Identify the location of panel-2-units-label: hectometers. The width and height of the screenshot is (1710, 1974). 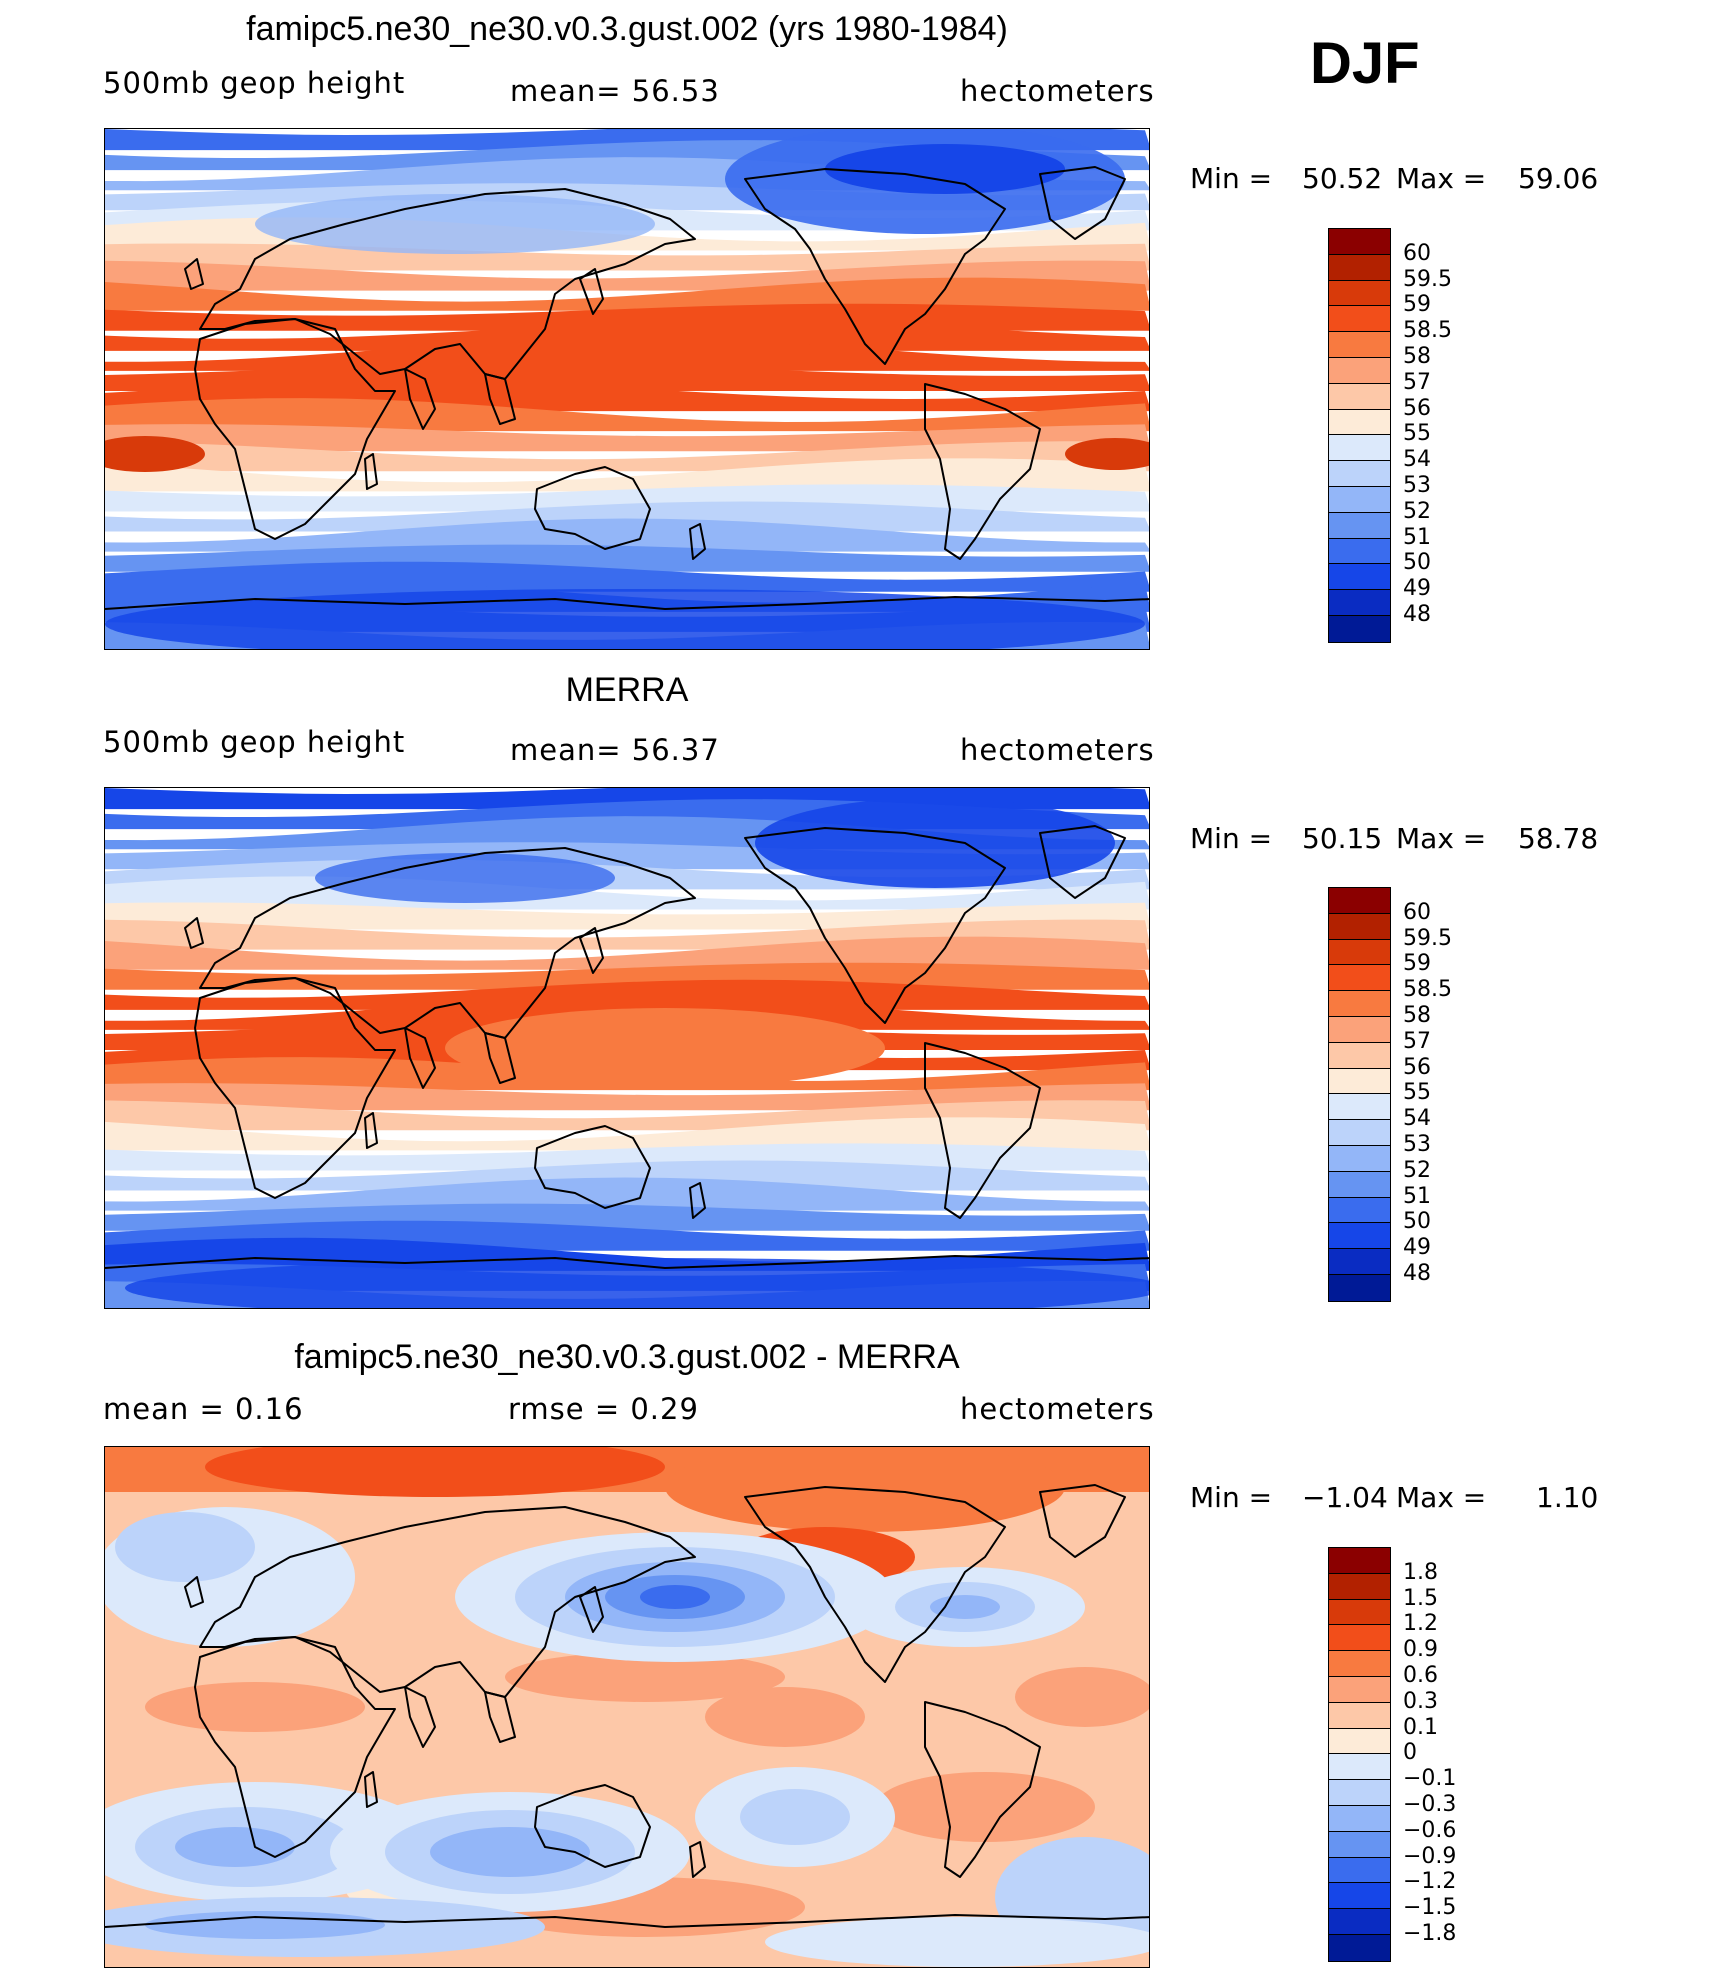
(1057, 750).